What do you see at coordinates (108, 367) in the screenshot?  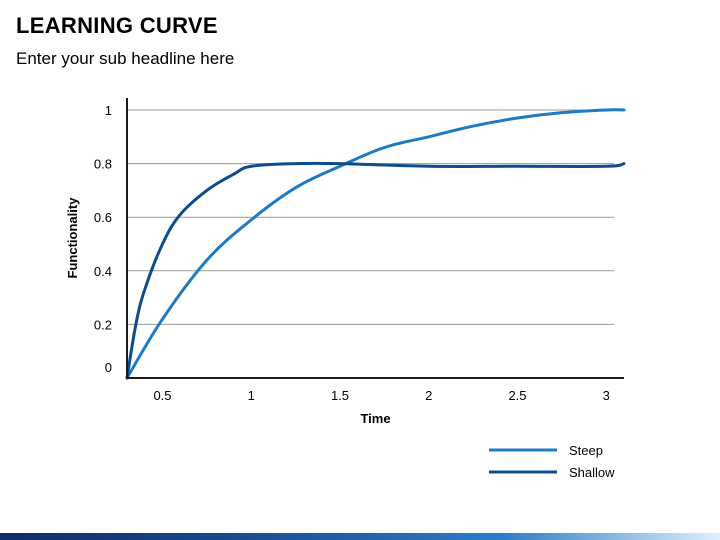 I see `y-tick-label: 0` at bounding box center [108, 367].